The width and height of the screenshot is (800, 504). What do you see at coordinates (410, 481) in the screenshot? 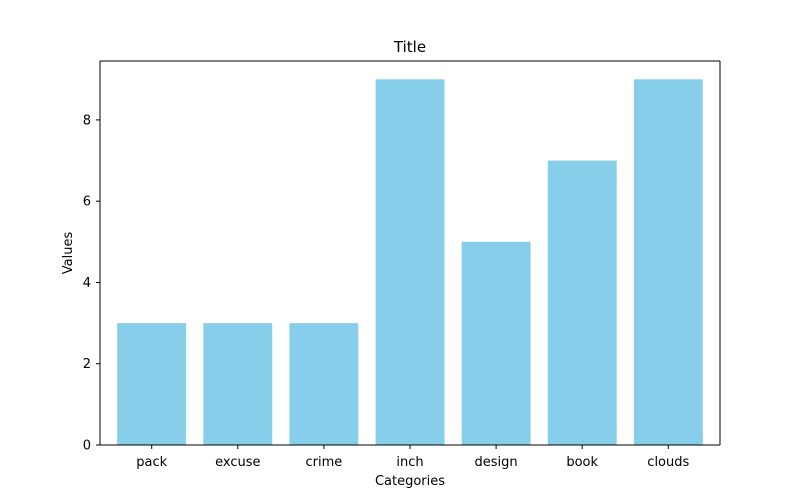
I see `x-axis-label: Categories` at bounding box center [410, 481].